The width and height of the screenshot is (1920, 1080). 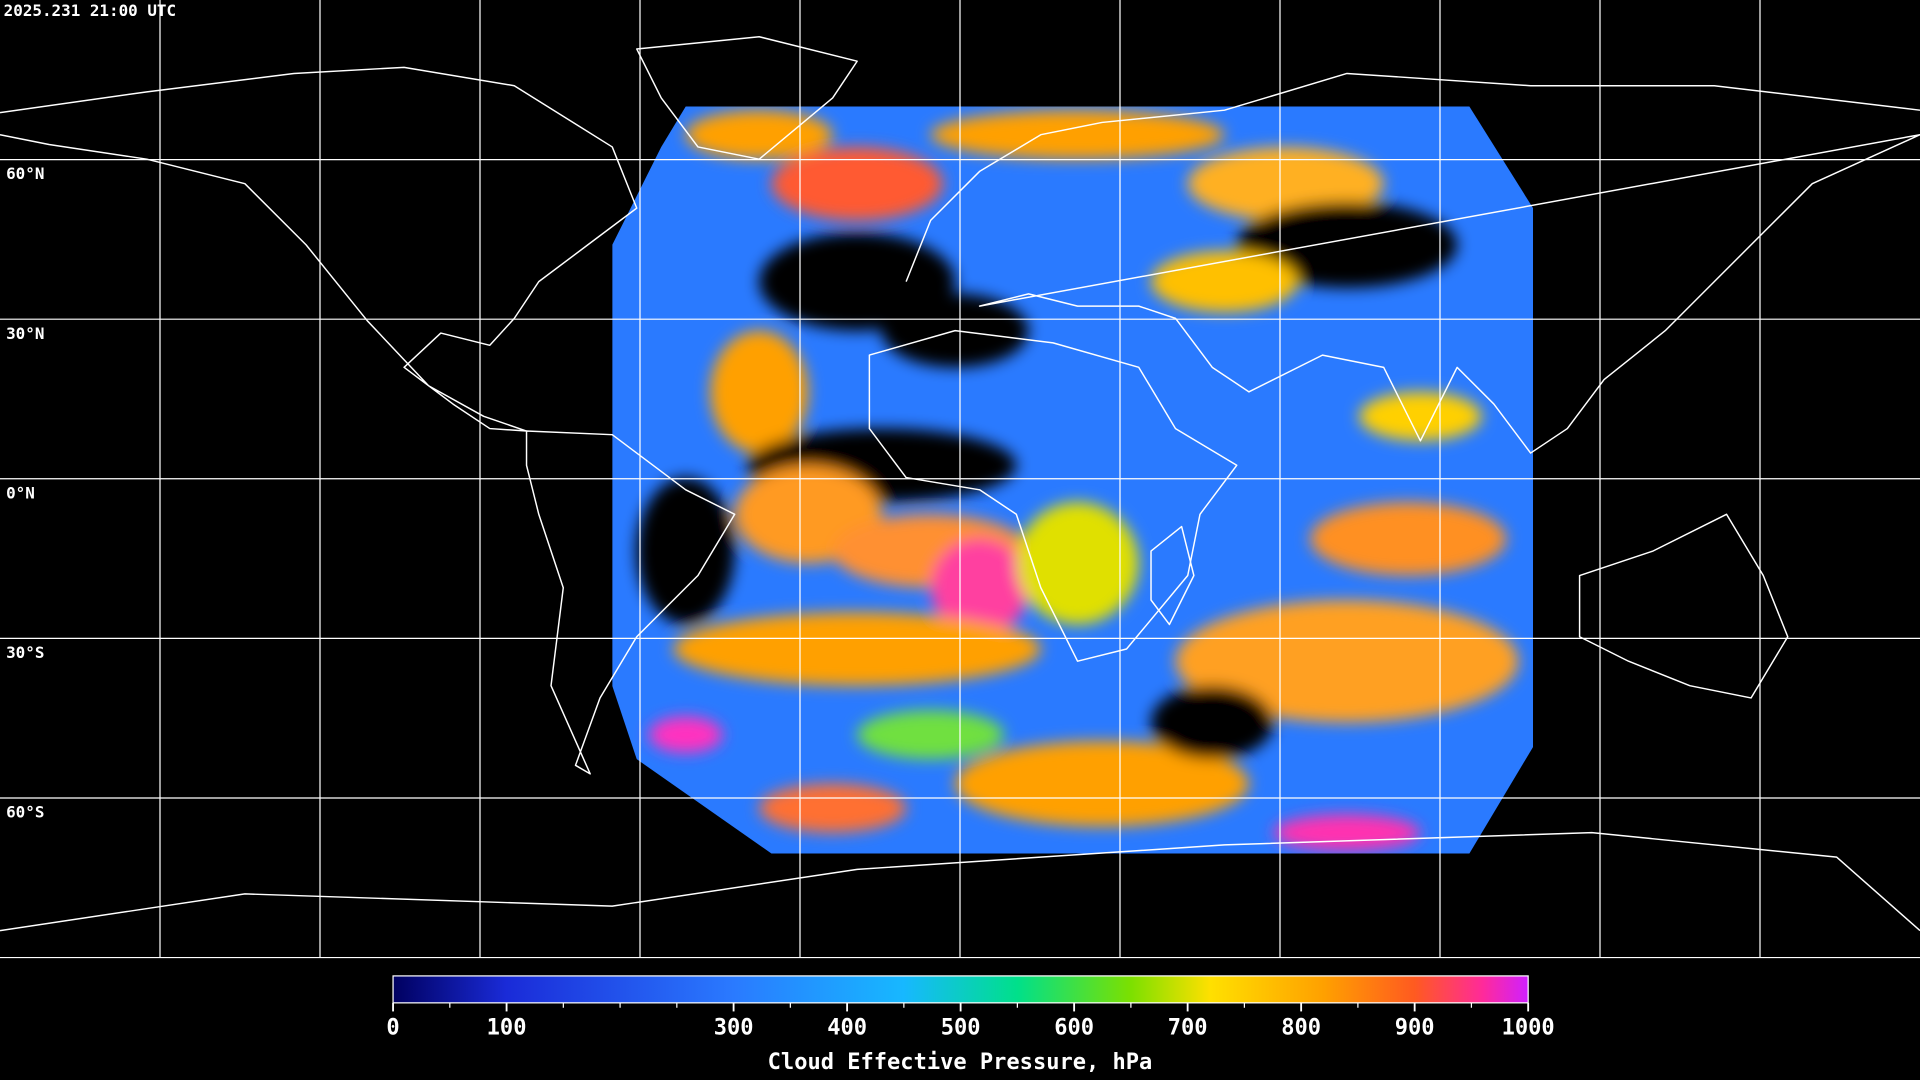 I want to click on colorbar-tick-label: 800, so click(x=1301, y=1028).